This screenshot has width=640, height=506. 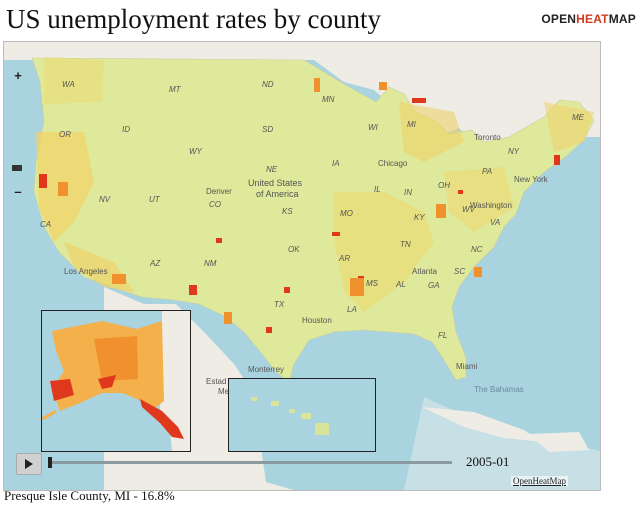 I want to click on svg-text: IN, so click(x=408, y=192).